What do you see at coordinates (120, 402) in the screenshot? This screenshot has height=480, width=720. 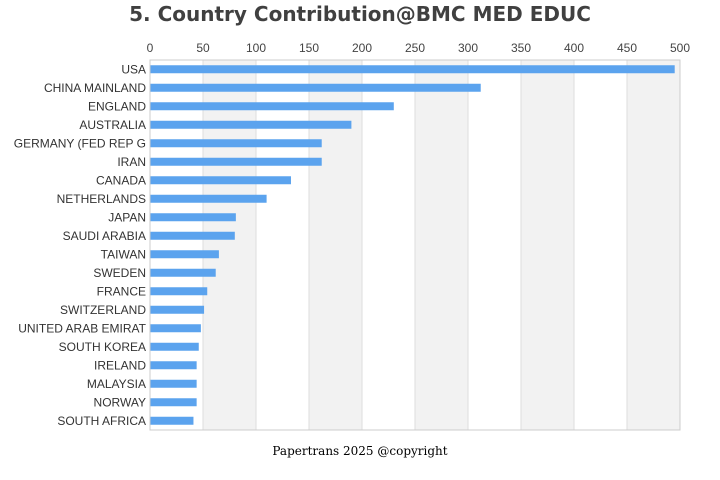 I see `category-label: NORWAY` at bounding box center [120, 402].